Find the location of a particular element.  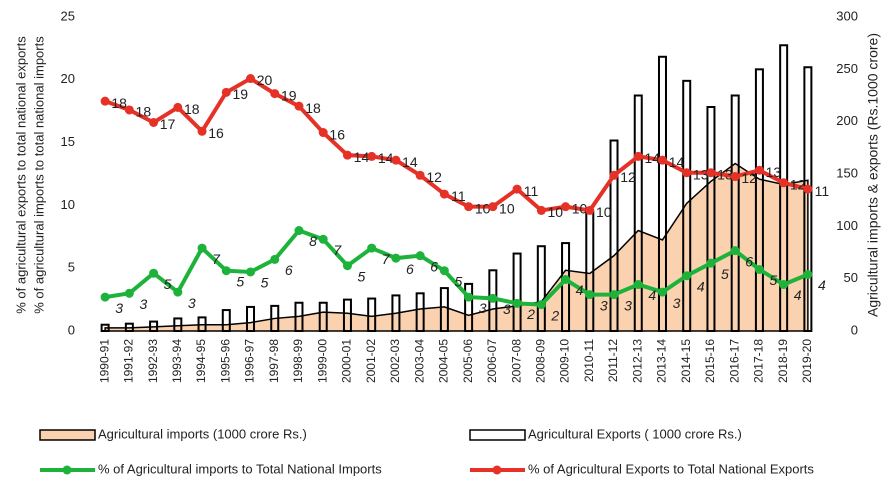

x-tick-label: 1999-00 is located at coordinates (322, 361).